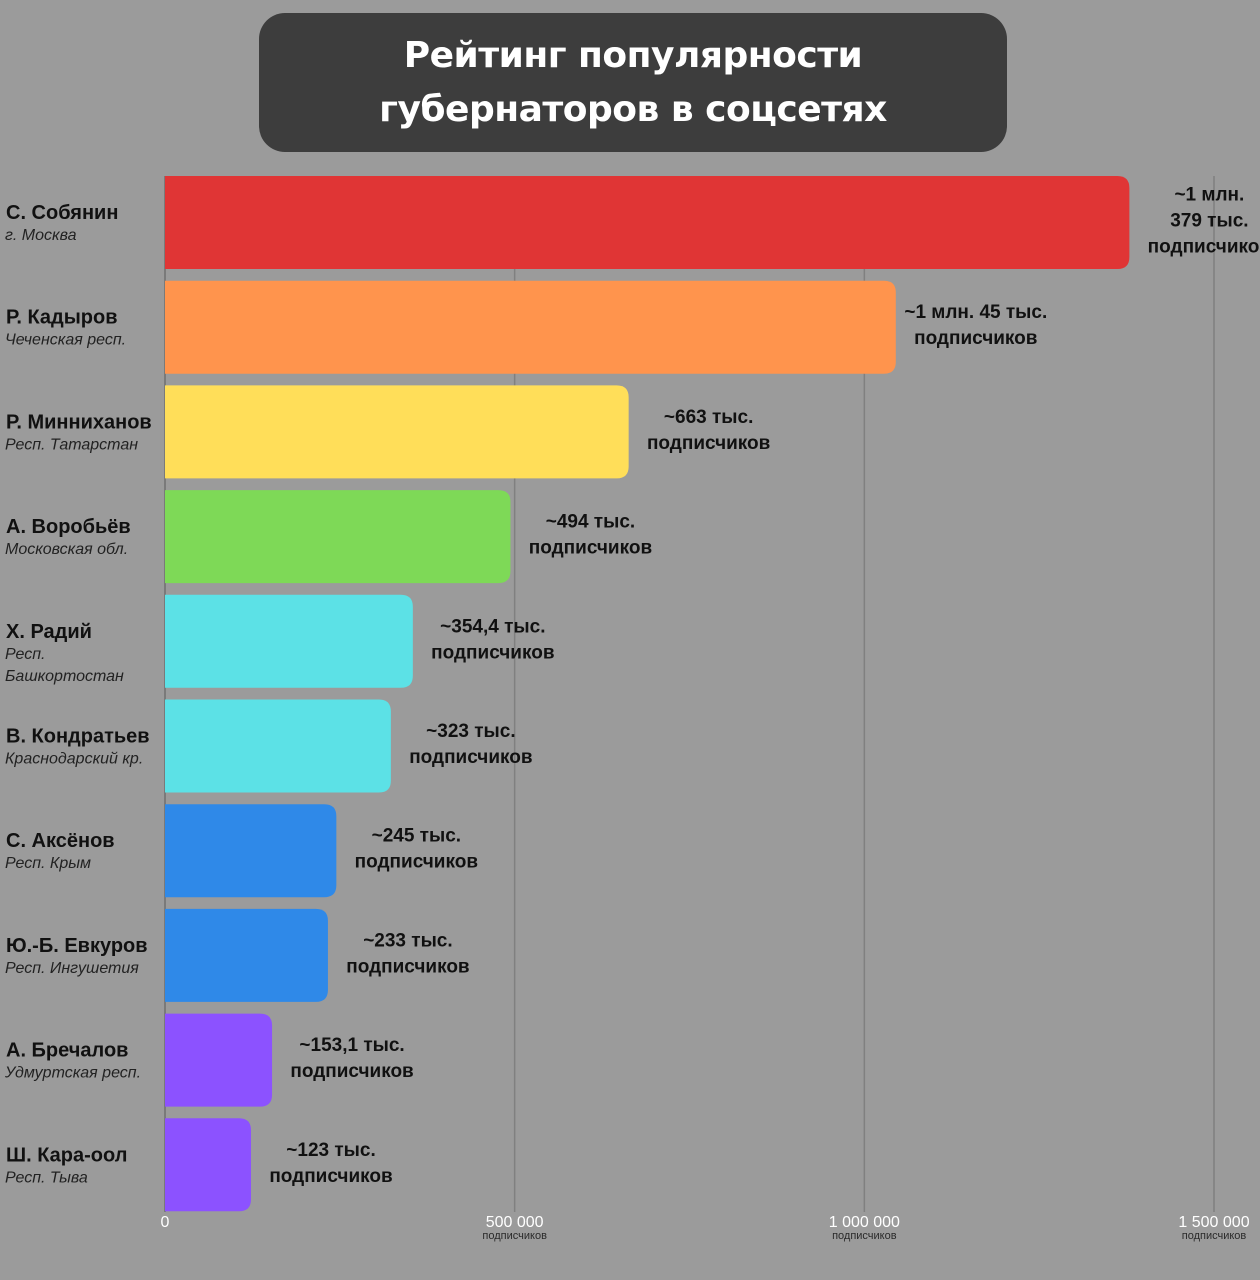  Describe the element at coordinates (416, 849) in the screenshot. I see `bar-value-label-7: ~245 тыс. подписчиков` at that location.